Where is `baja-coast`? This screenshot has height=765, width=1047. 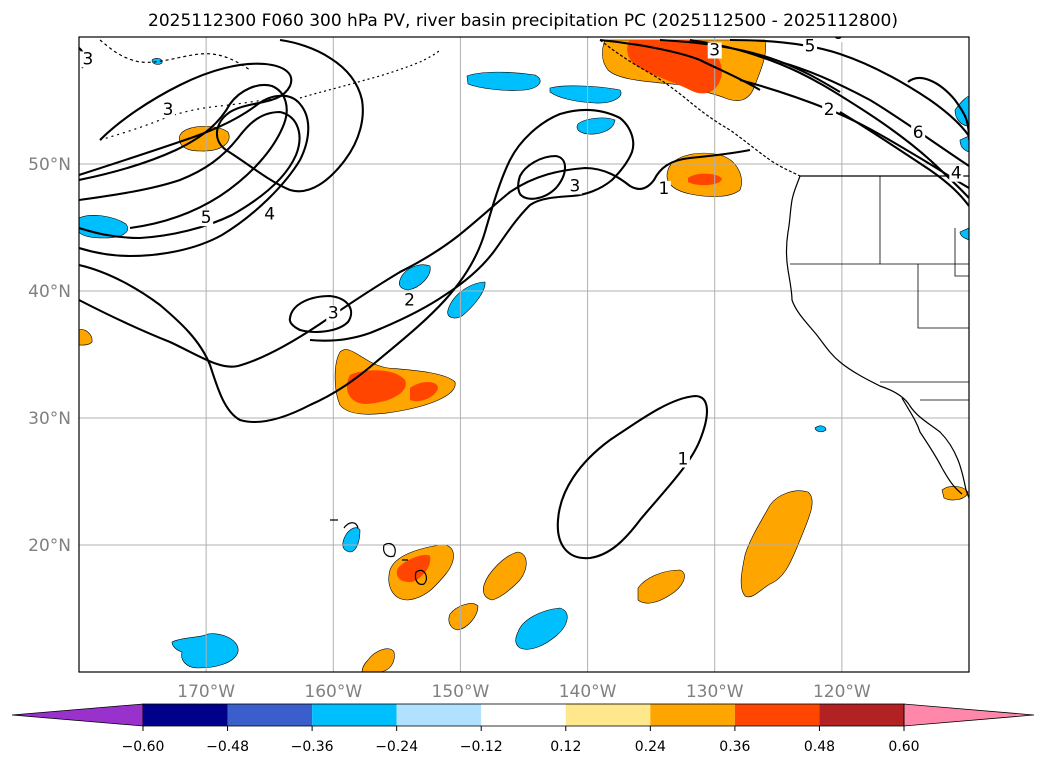
baja-coast is located at coordinates (932, 446).